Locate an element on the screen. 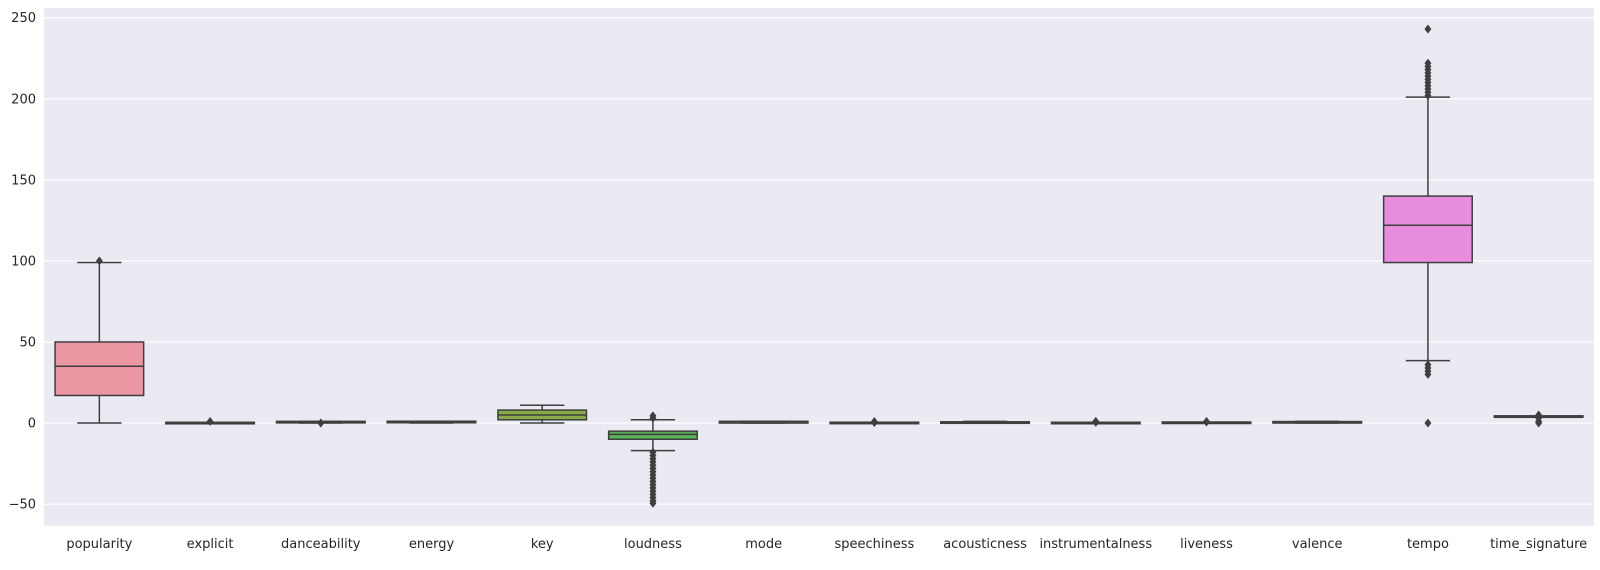  y-tick-label: −50 is located at coordinates (22, 505).